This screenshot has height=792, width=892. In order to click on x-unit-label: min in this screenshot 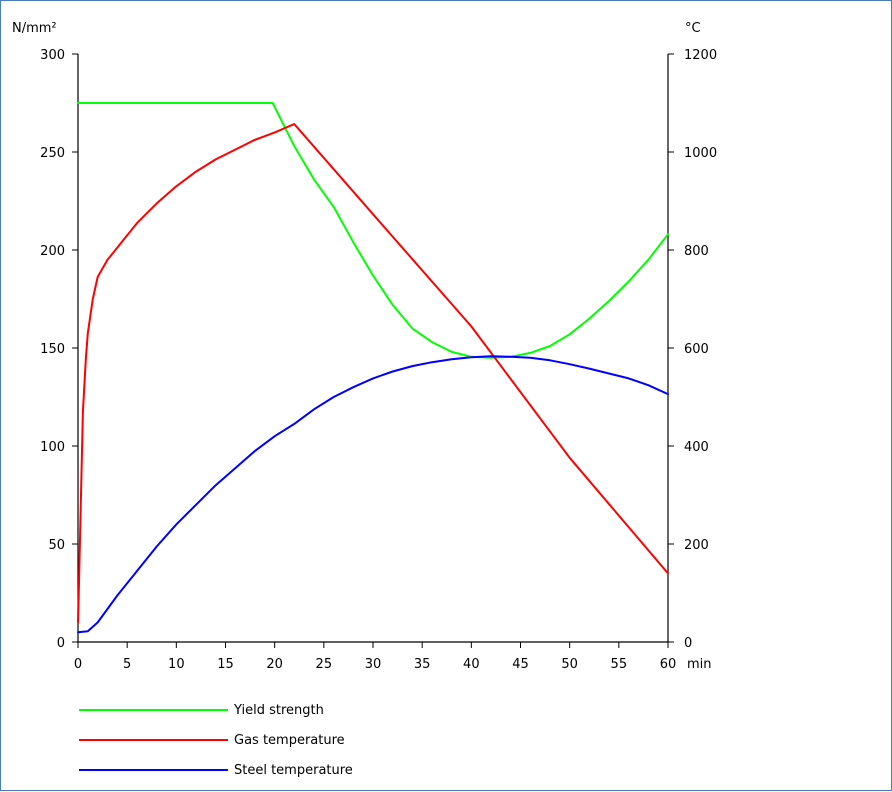, I will do `click(699, 664)`.